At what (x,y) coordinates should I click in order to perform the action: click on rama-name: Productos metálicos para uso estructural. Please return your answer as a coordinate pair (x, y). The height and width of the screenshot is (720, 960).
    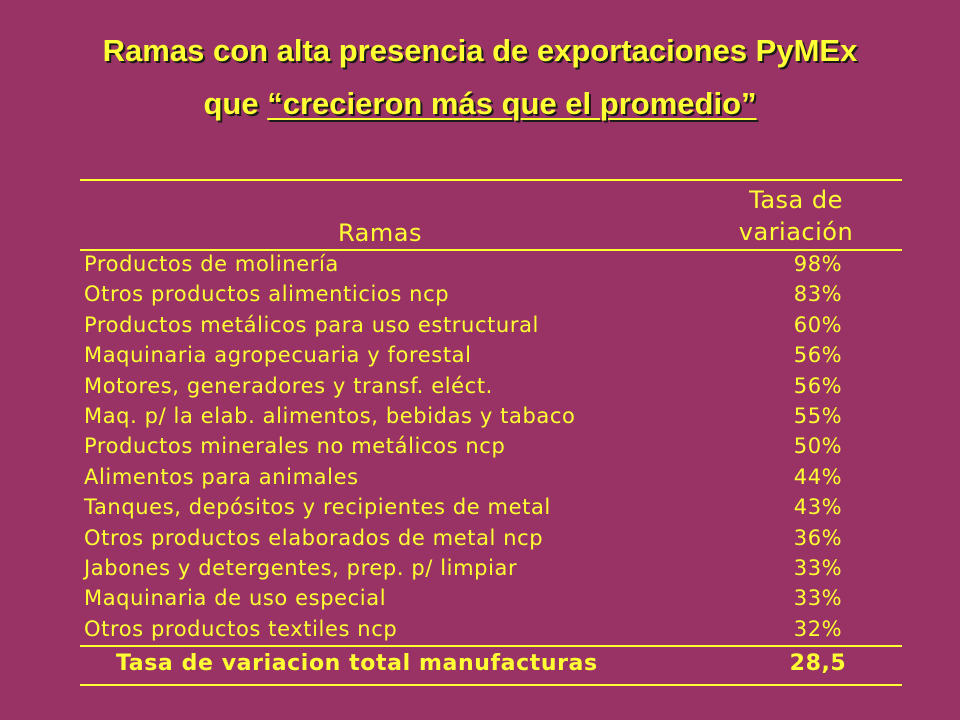
    Looking at the image, I should click on (311, 324).